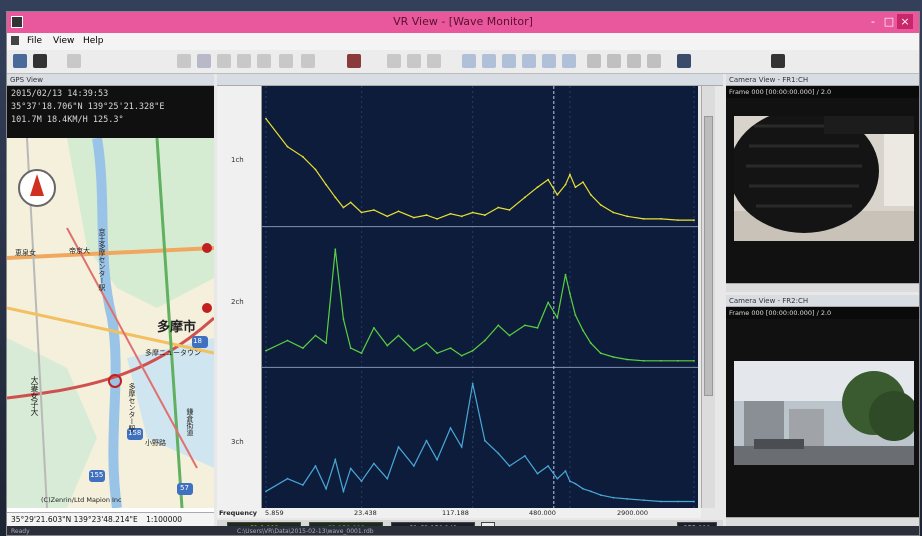 The height and width of the screenshot is (536, 922). What do you see at coordinates (873, 21) in the screenshot?
I see `minimize-button: -` at bounding box center [873, 21].